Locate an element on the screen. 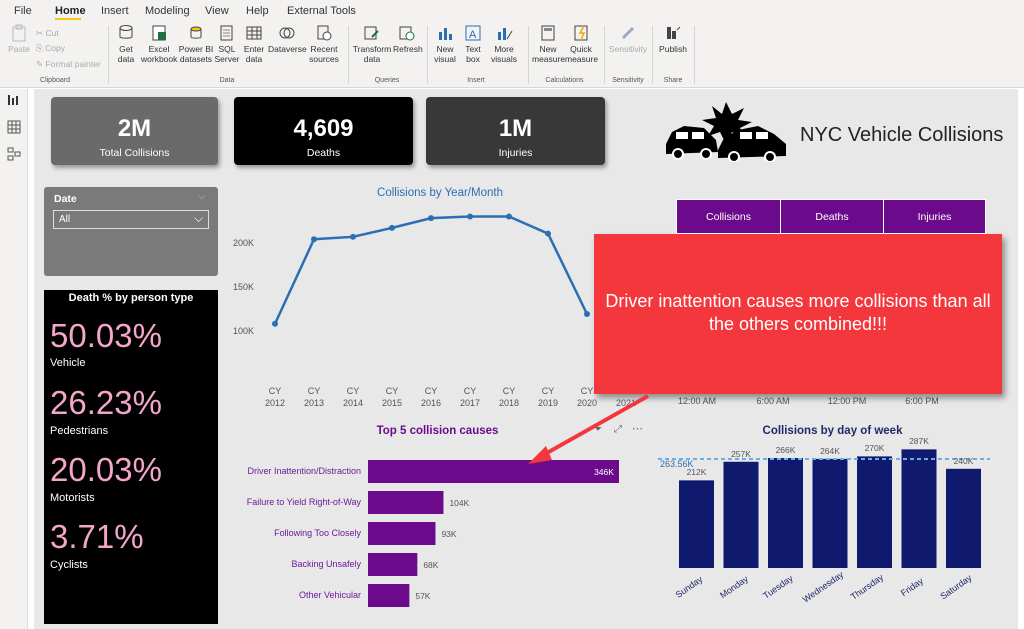 This screenshot has width=1024, height=629. menu-file: File is located at coordinates (23, 11).